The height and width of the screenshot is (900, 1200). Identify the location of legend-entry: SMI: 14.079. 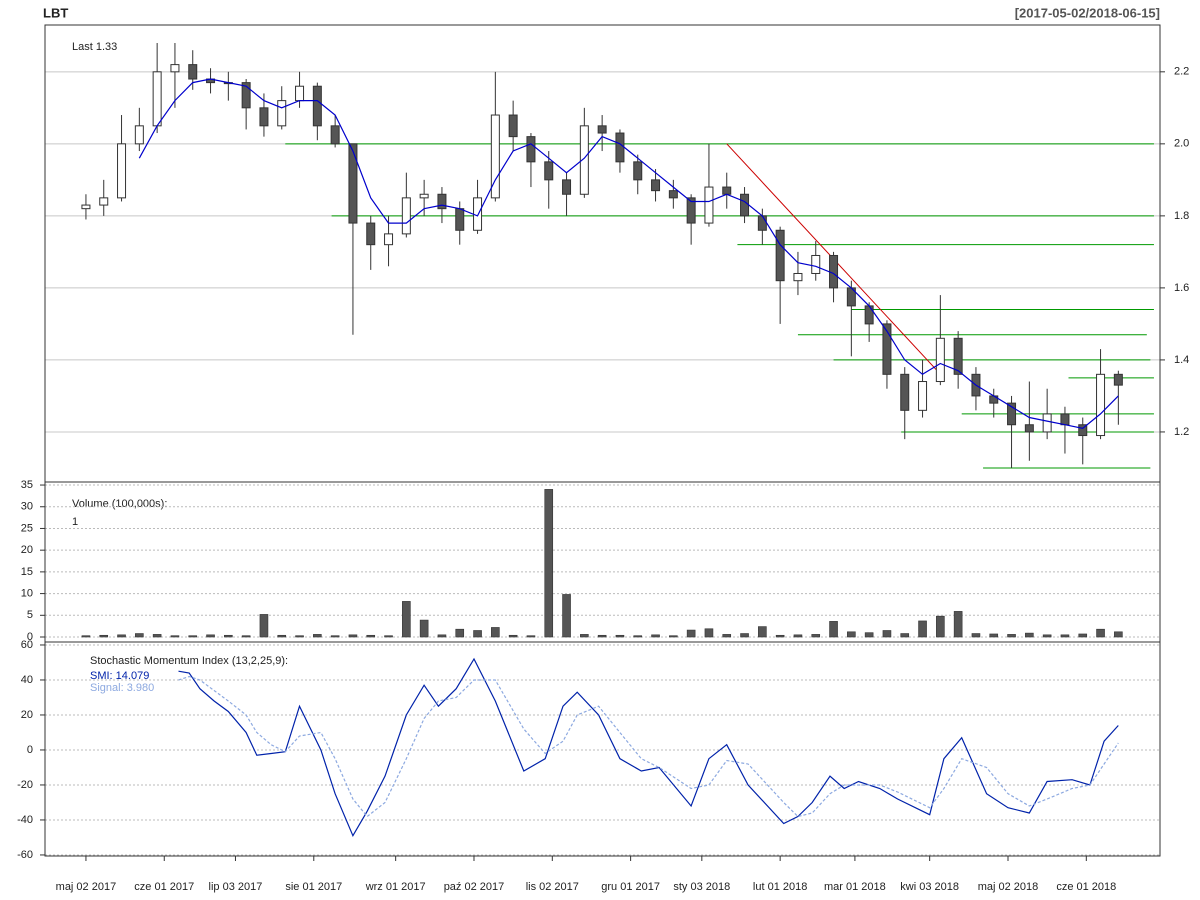
(119, 676).